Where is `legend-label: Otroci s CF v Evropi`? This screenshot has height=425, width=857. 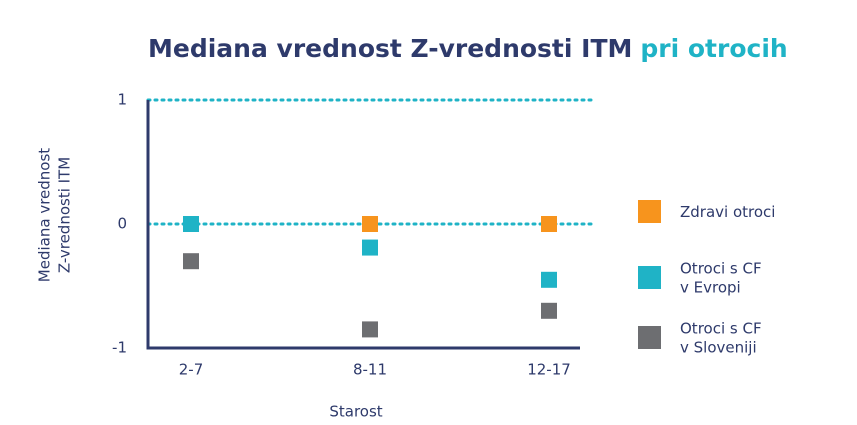
legend-label: Otroci s CF v Evropi is located at coordinates (721, 277).